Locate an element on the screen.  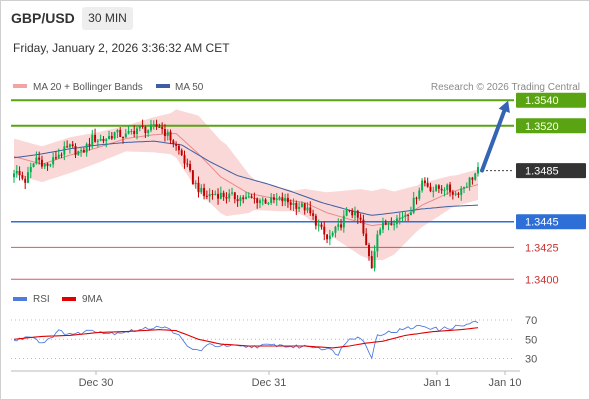
rsi-legend-swatch is located at coordinates (20, 299).